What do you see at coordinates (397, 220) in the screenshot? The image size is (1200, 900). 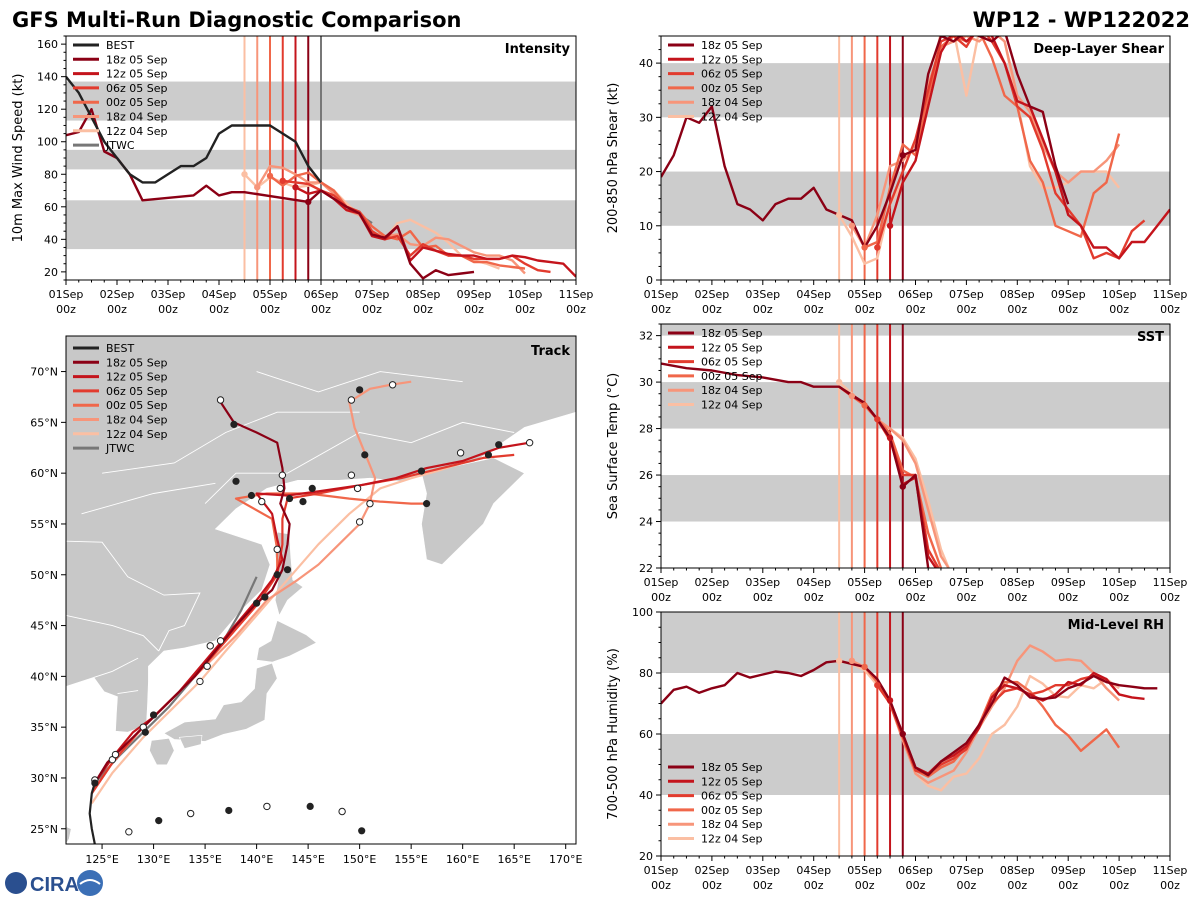 I see `intensity-series-00z-05-sep` at bounding box center [397, 220].